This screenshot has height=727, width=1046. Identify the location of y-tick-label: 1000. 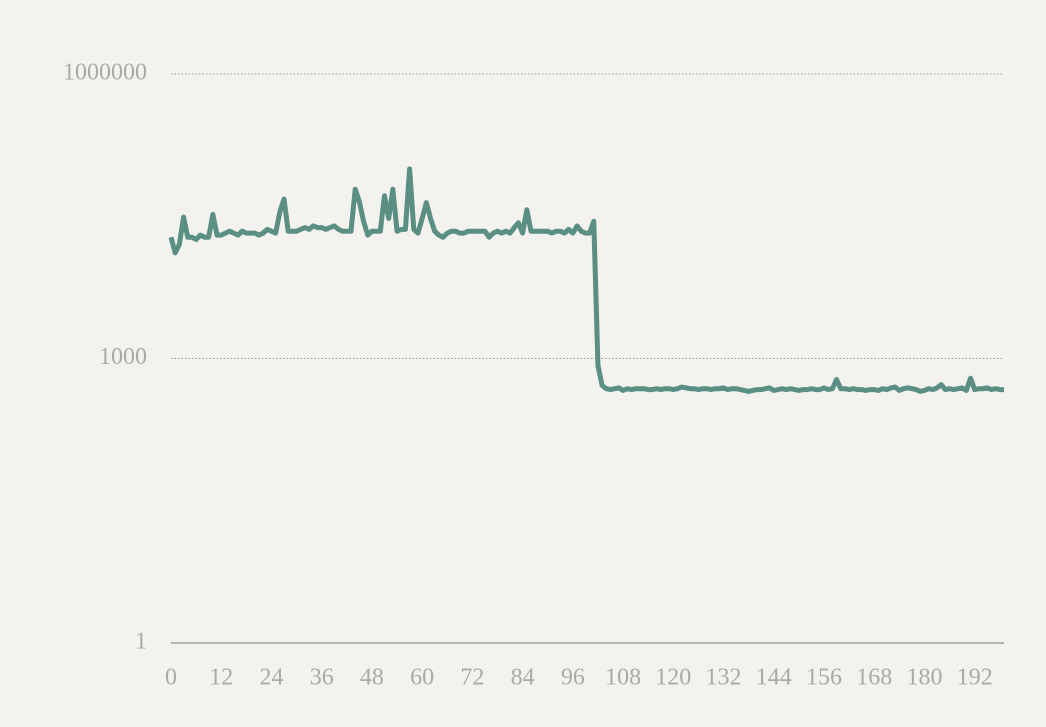
(123, 357).